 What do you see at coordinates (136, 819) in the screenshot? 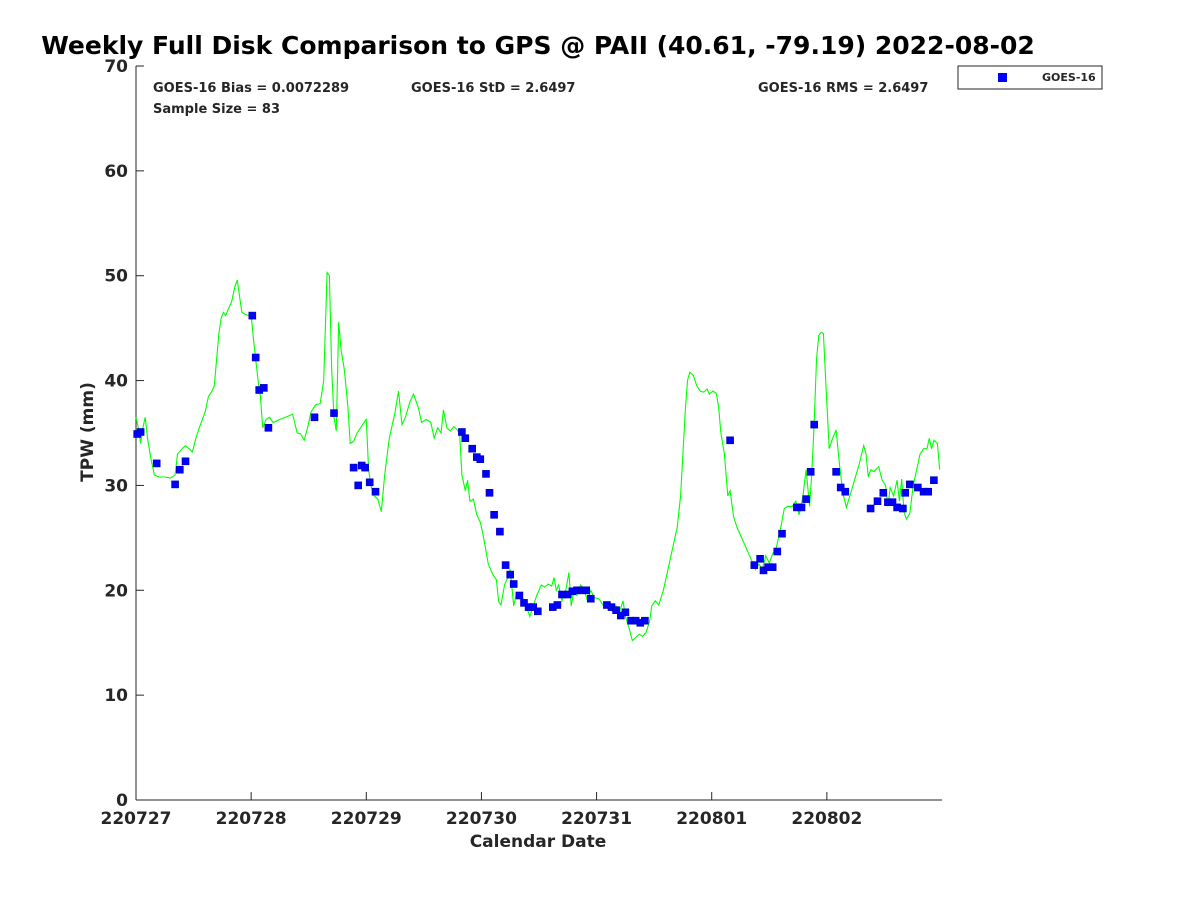
I see `x-tick-label: 220727` at bounding box center [136, 819].